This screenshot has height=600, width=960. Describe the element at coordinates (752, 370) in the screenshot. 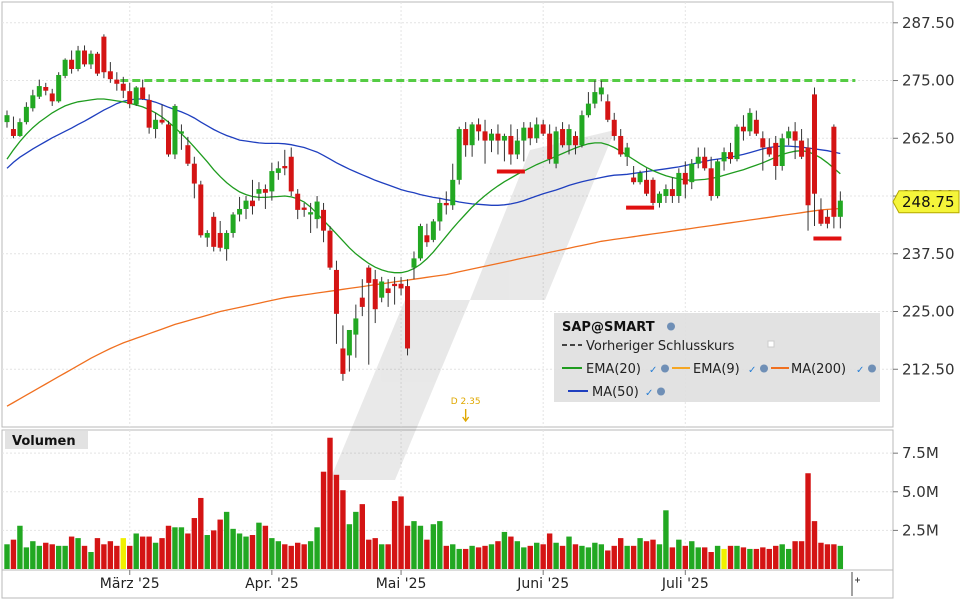

I see `ema9-check-icon: ✓` at that location.